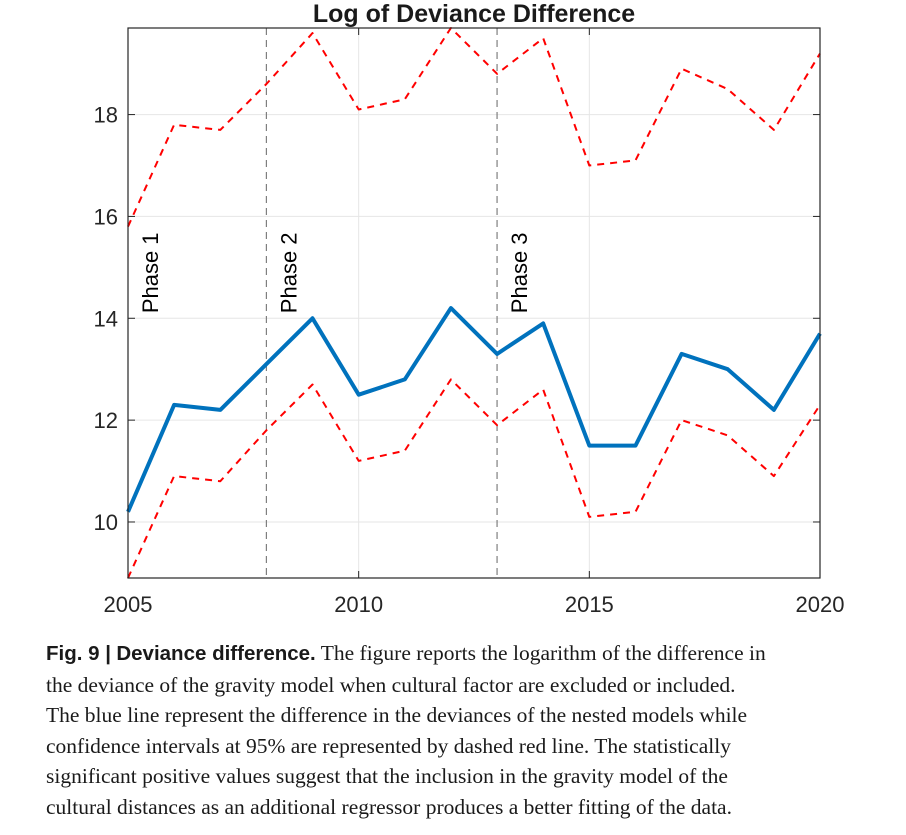 This screenshot has height=835, width=906. I want to click on y-tick-label: 18, so click(106, 115).